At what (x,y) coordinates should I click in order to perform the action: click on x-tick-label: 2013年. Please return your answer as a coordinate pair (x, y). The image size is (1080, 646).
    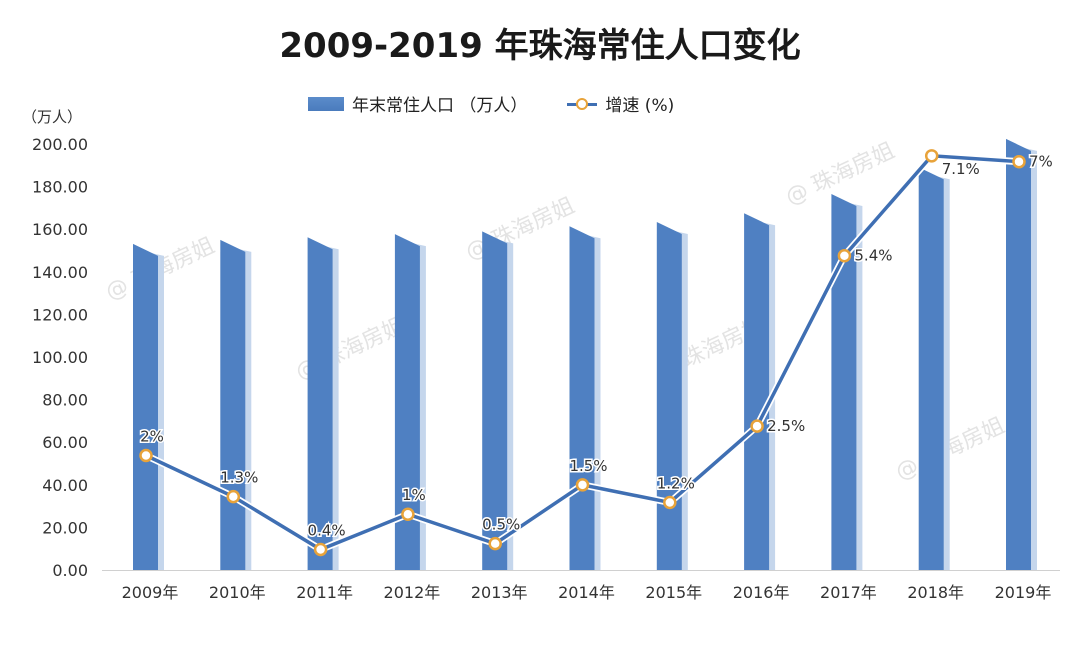
    Looking at the image, I should click on (499, 592).